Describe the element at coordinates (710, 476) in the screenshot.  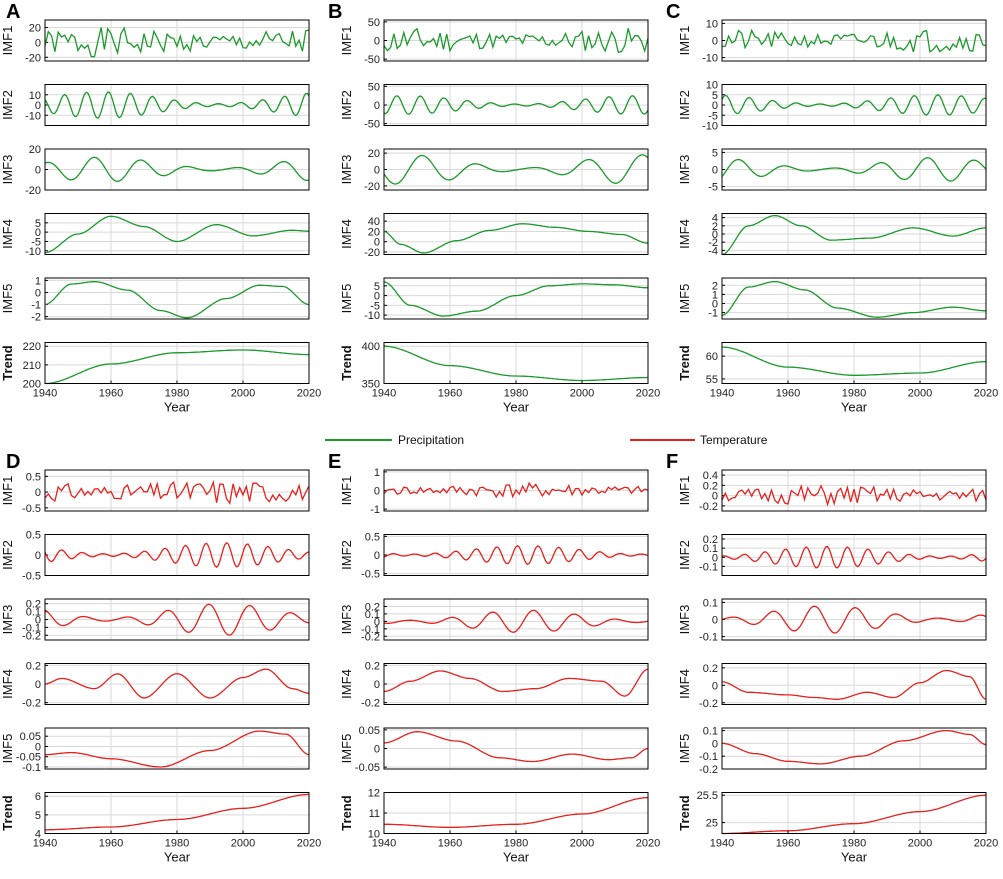
I see `y-tick-label: 0.4` at that location.